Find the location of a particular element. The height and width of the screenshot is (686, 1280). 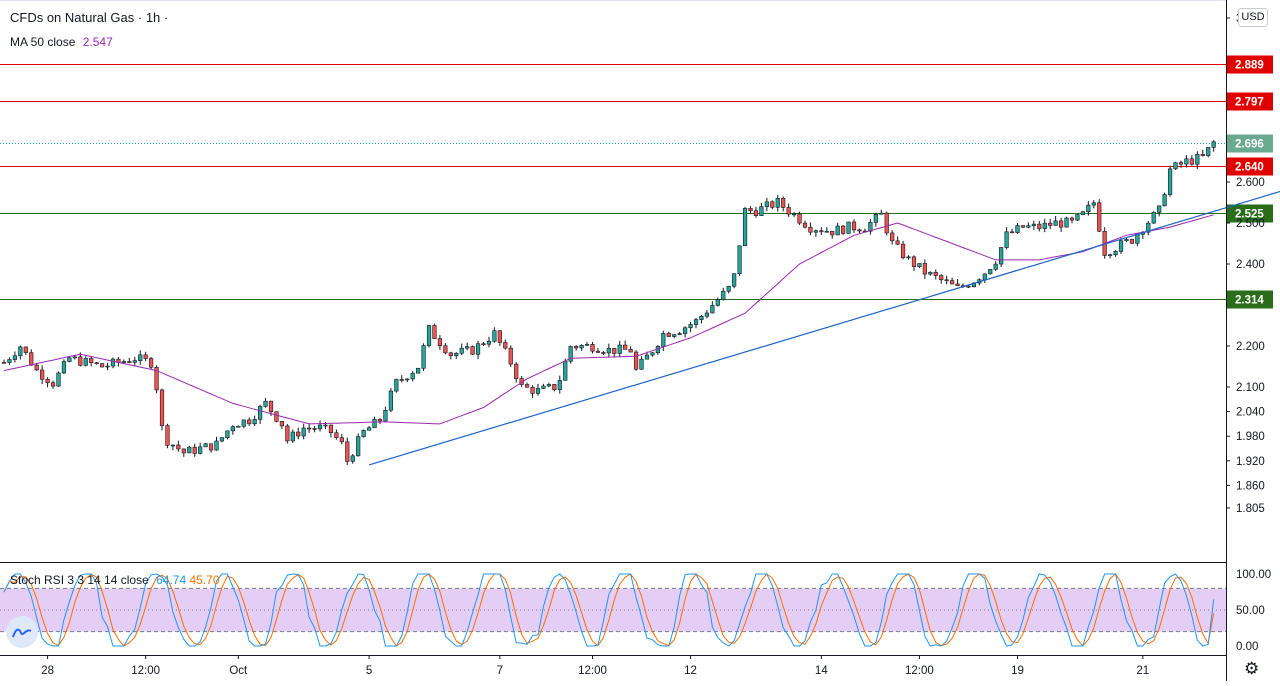

stoch-k-value: 64.74 is located at coordinates (171, 580).